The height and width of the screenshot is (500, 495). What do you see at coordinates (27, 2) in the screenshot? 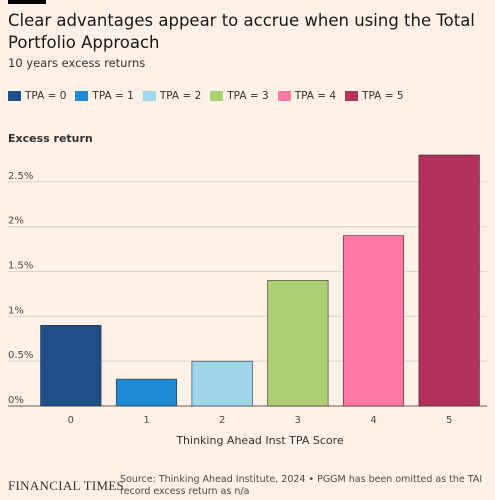
I see `top-rule` at bounding box center [27, 2].